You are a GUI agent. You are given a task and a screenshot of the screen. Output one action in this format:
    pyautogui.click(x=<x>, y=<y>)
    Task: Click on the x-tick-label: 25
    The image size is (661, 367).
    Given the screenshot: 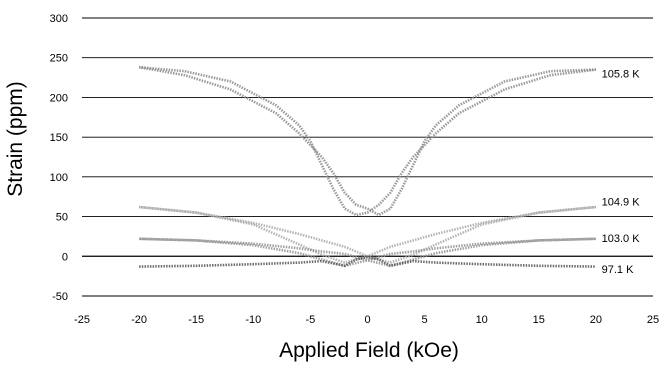 What is the action you would take?
    pyautogui.click(x=653, y=320)
    